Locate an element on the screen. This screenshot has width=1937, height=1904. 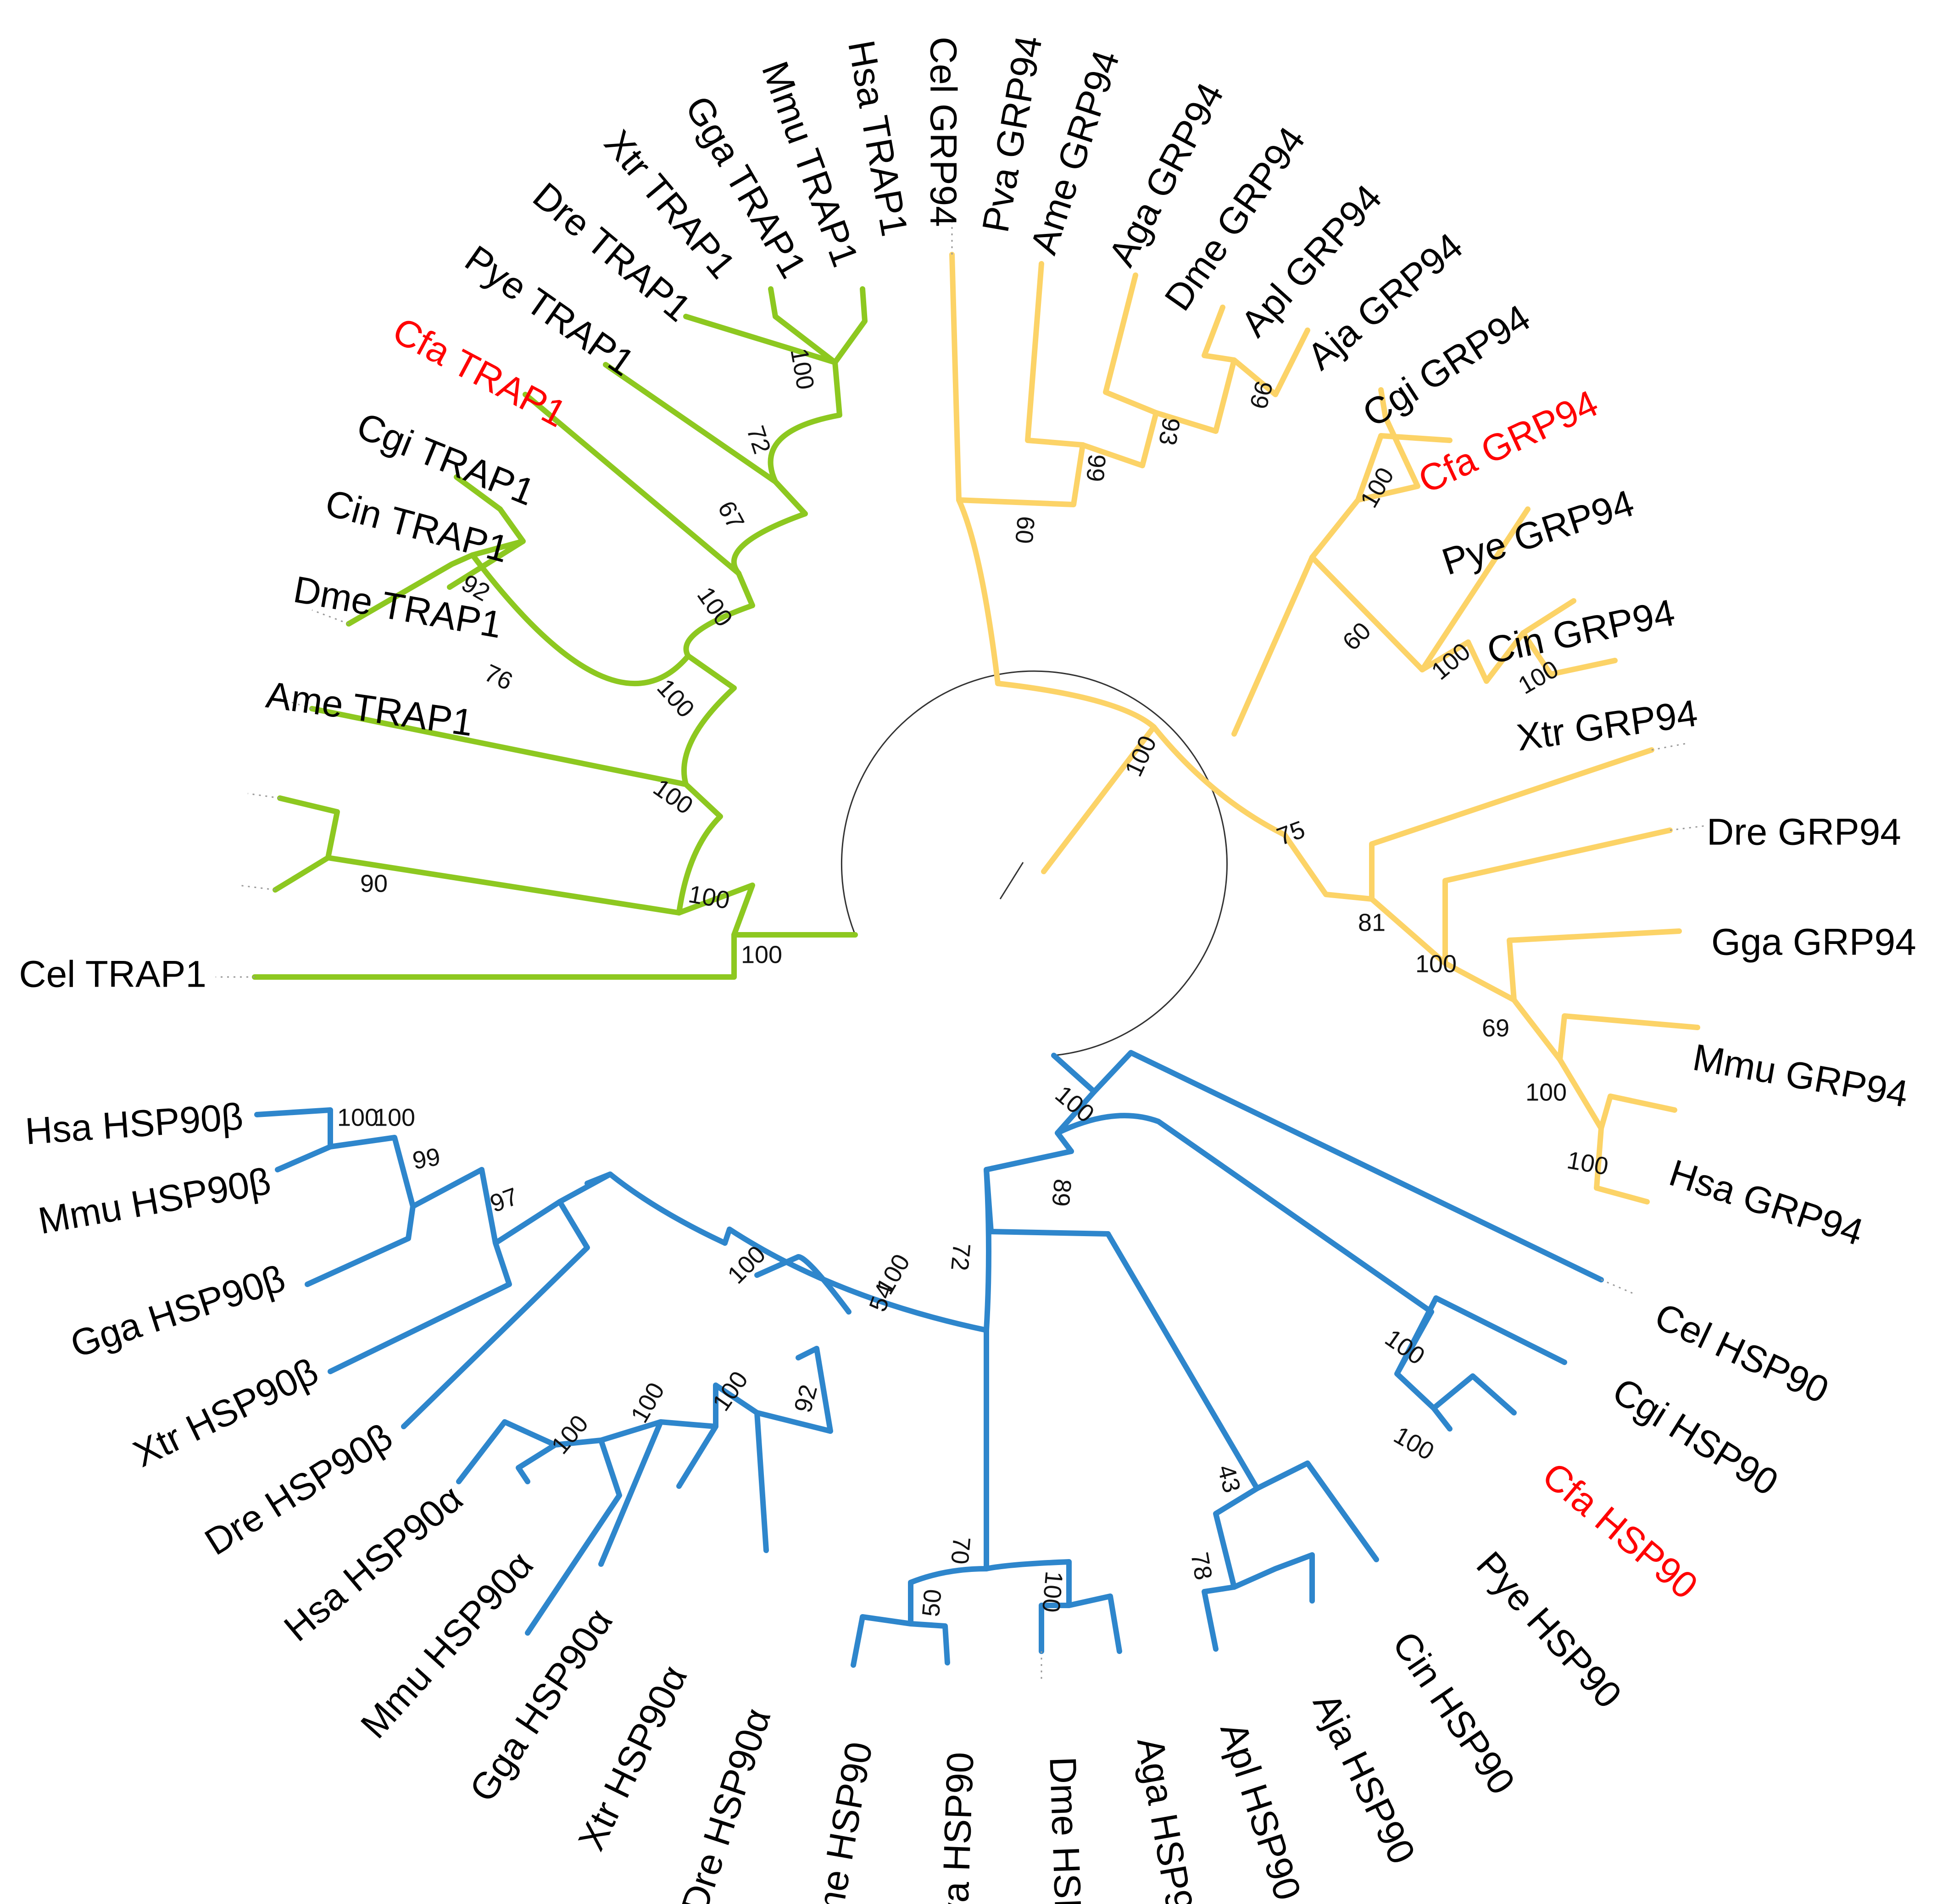
leaf-label-gga-grp94: Gga GRP94 is located at coordinates (1813, 942).